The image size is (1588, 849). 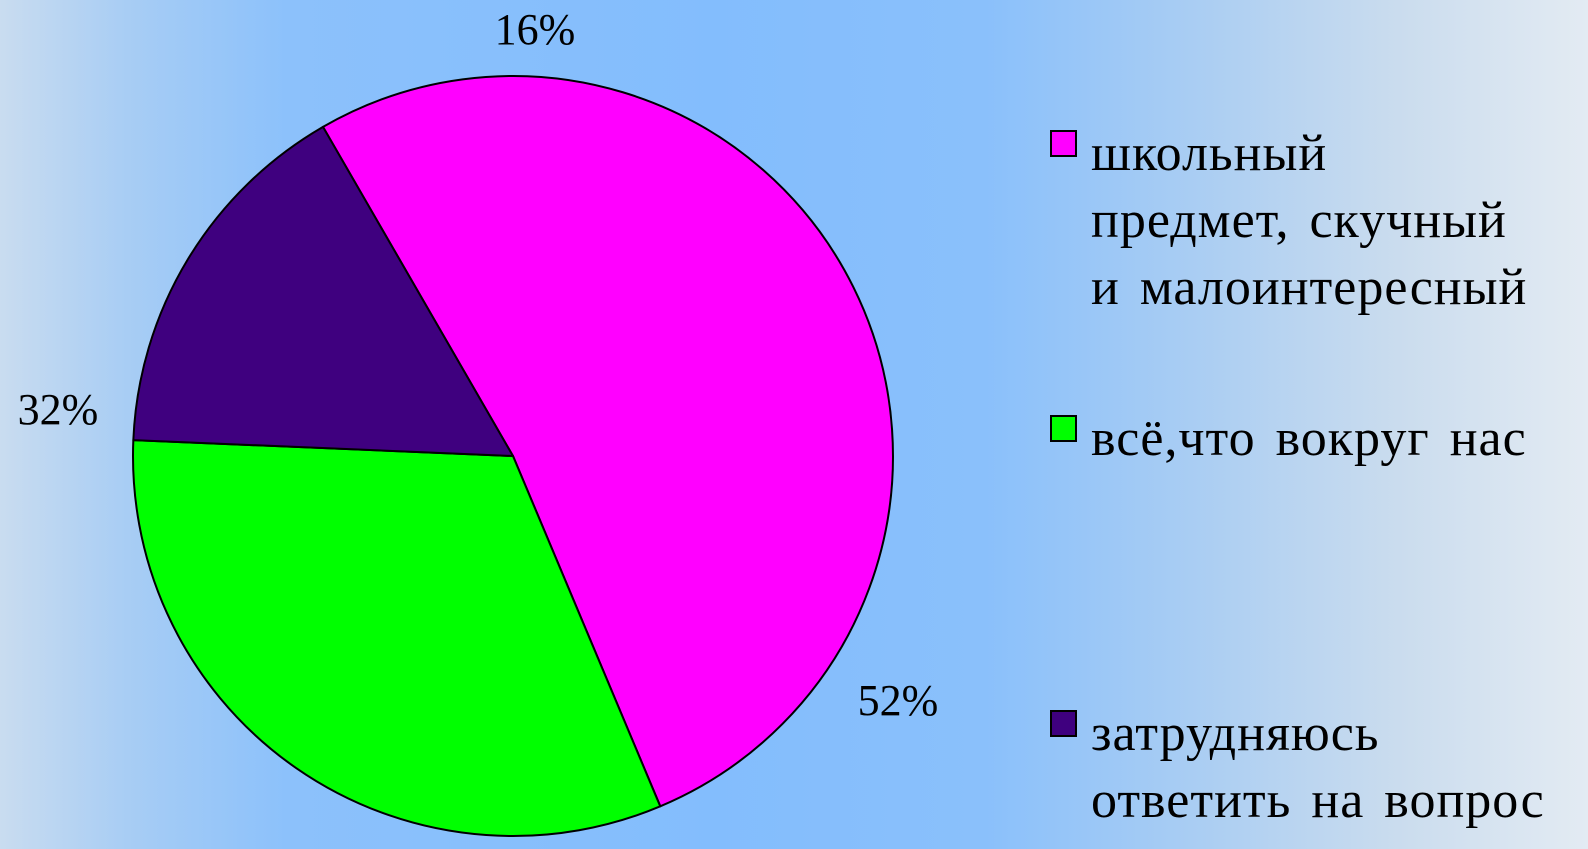 What do you see at coordinates (1318, 767) in the screenshot?
I see `legend-label-hard-to-answer: затрудняюсь ответить на вопрос` at bounding box center [1318, 767].